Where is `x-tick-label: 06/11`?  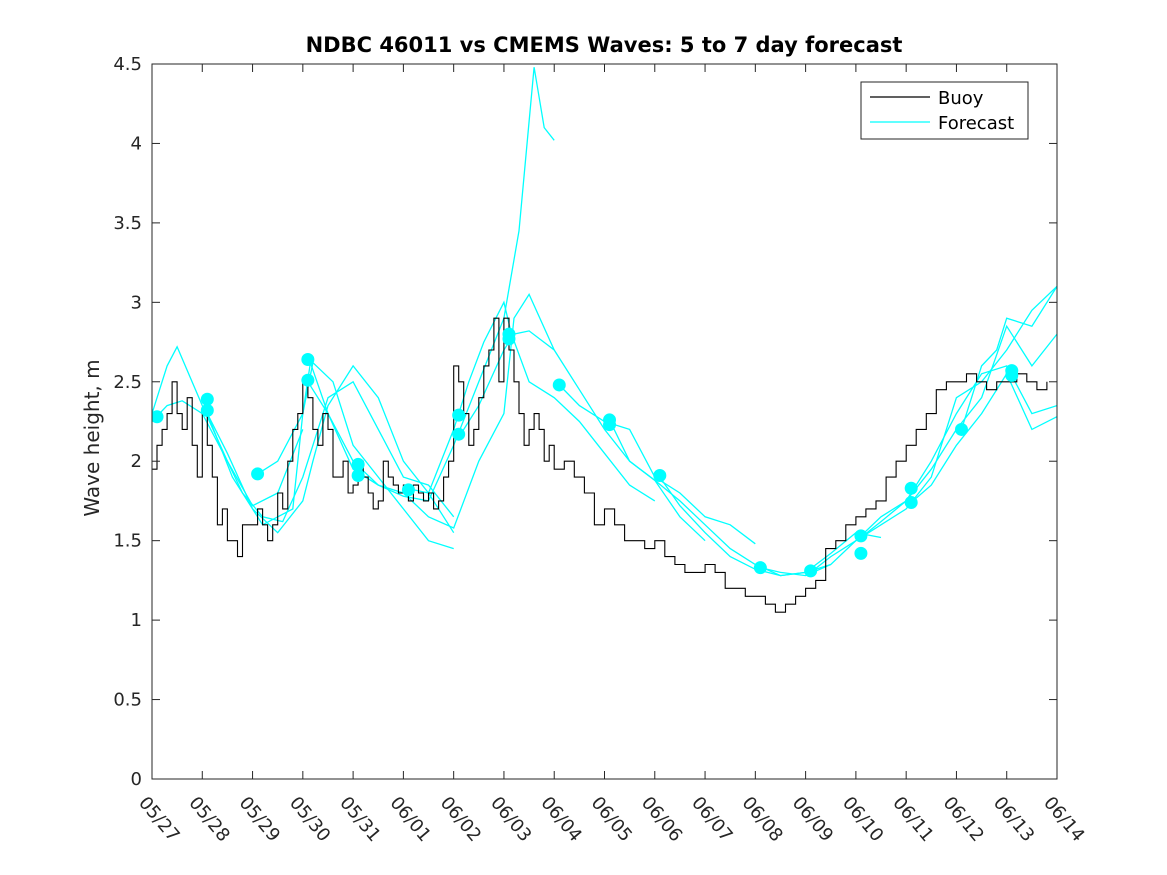
x-tick-label: 06/11 is located at coordinates (912, 819).